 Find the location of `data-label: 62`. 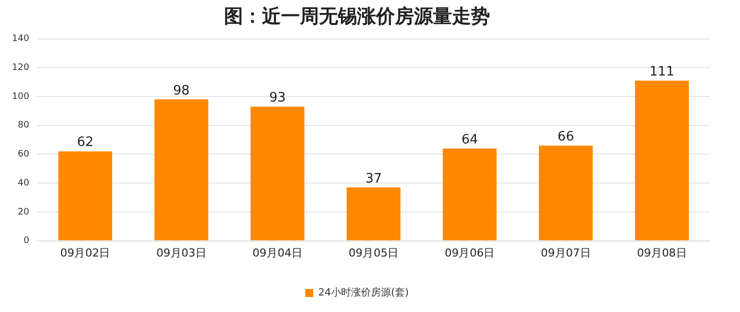

data-label: 62 is located at coordinates (85, 142).